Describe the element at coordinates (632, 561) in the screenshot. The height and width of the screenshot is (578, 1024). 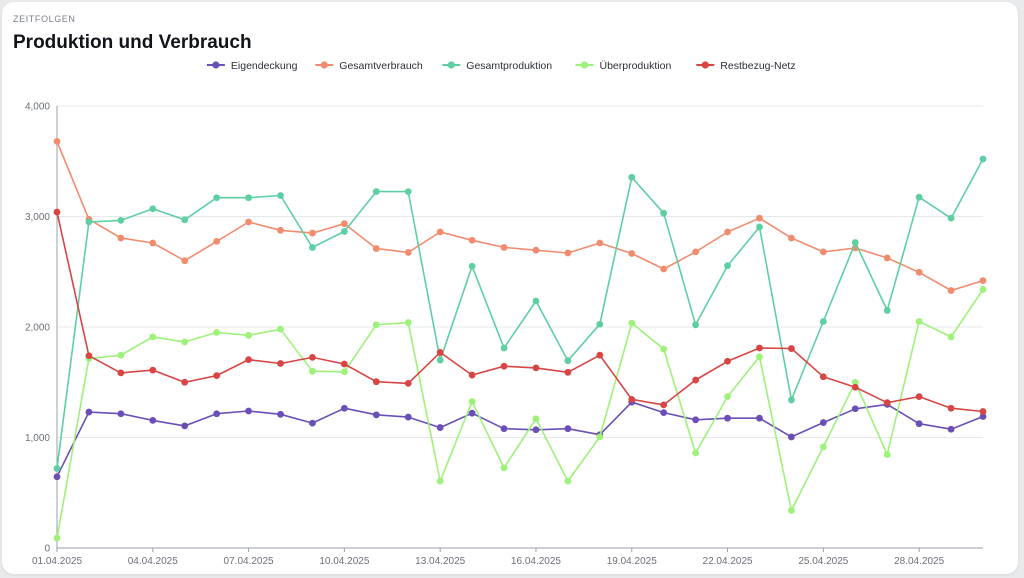
I see `x-tick-label: 19.04.2025` at that location.